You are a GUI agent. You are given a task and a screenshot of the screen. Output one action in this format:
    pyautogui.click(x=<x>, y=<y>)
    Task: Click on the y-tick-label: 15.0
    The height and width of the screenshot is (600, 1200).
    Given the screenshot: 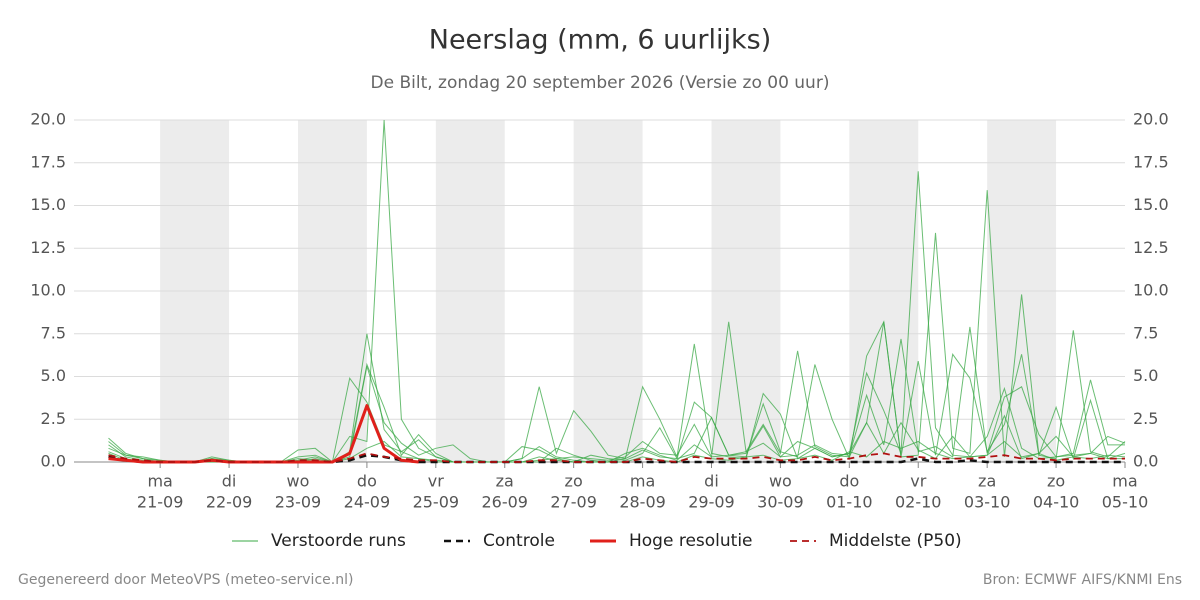 What is the action you would take?
    pyautogui.click(x=48, y=204)
    